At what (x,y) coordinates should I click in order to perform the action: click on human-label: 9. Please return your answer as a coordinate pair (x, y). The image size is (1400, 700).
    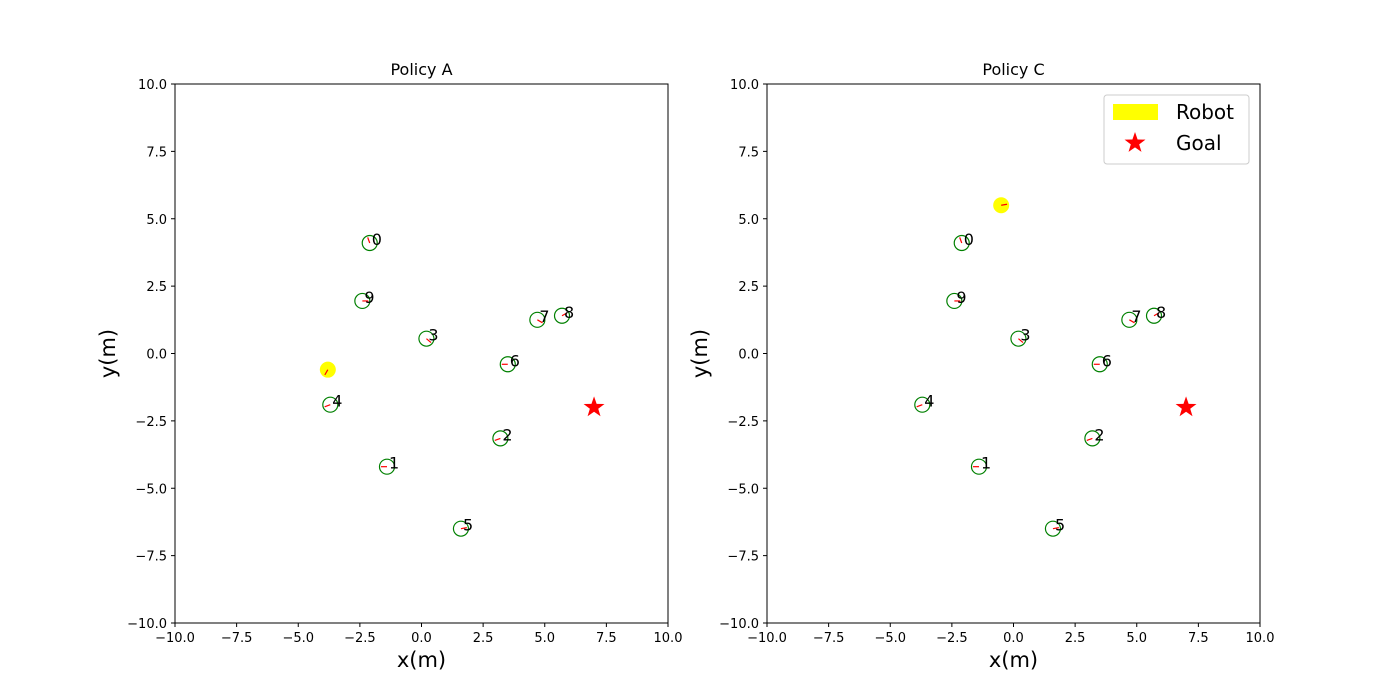
    Looking at the image, I should click on (369, 297).